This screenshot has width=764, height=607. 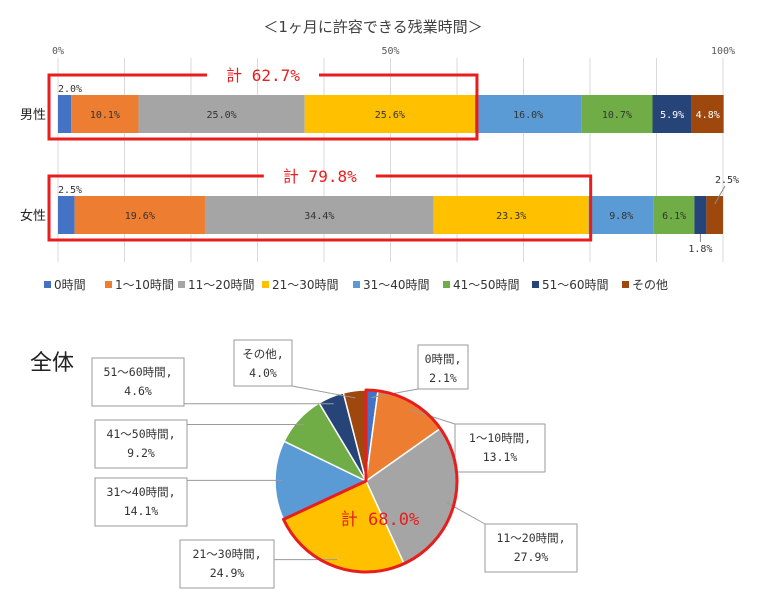 I want to click on data-label: 6.1%, so click(x=674, y=216).